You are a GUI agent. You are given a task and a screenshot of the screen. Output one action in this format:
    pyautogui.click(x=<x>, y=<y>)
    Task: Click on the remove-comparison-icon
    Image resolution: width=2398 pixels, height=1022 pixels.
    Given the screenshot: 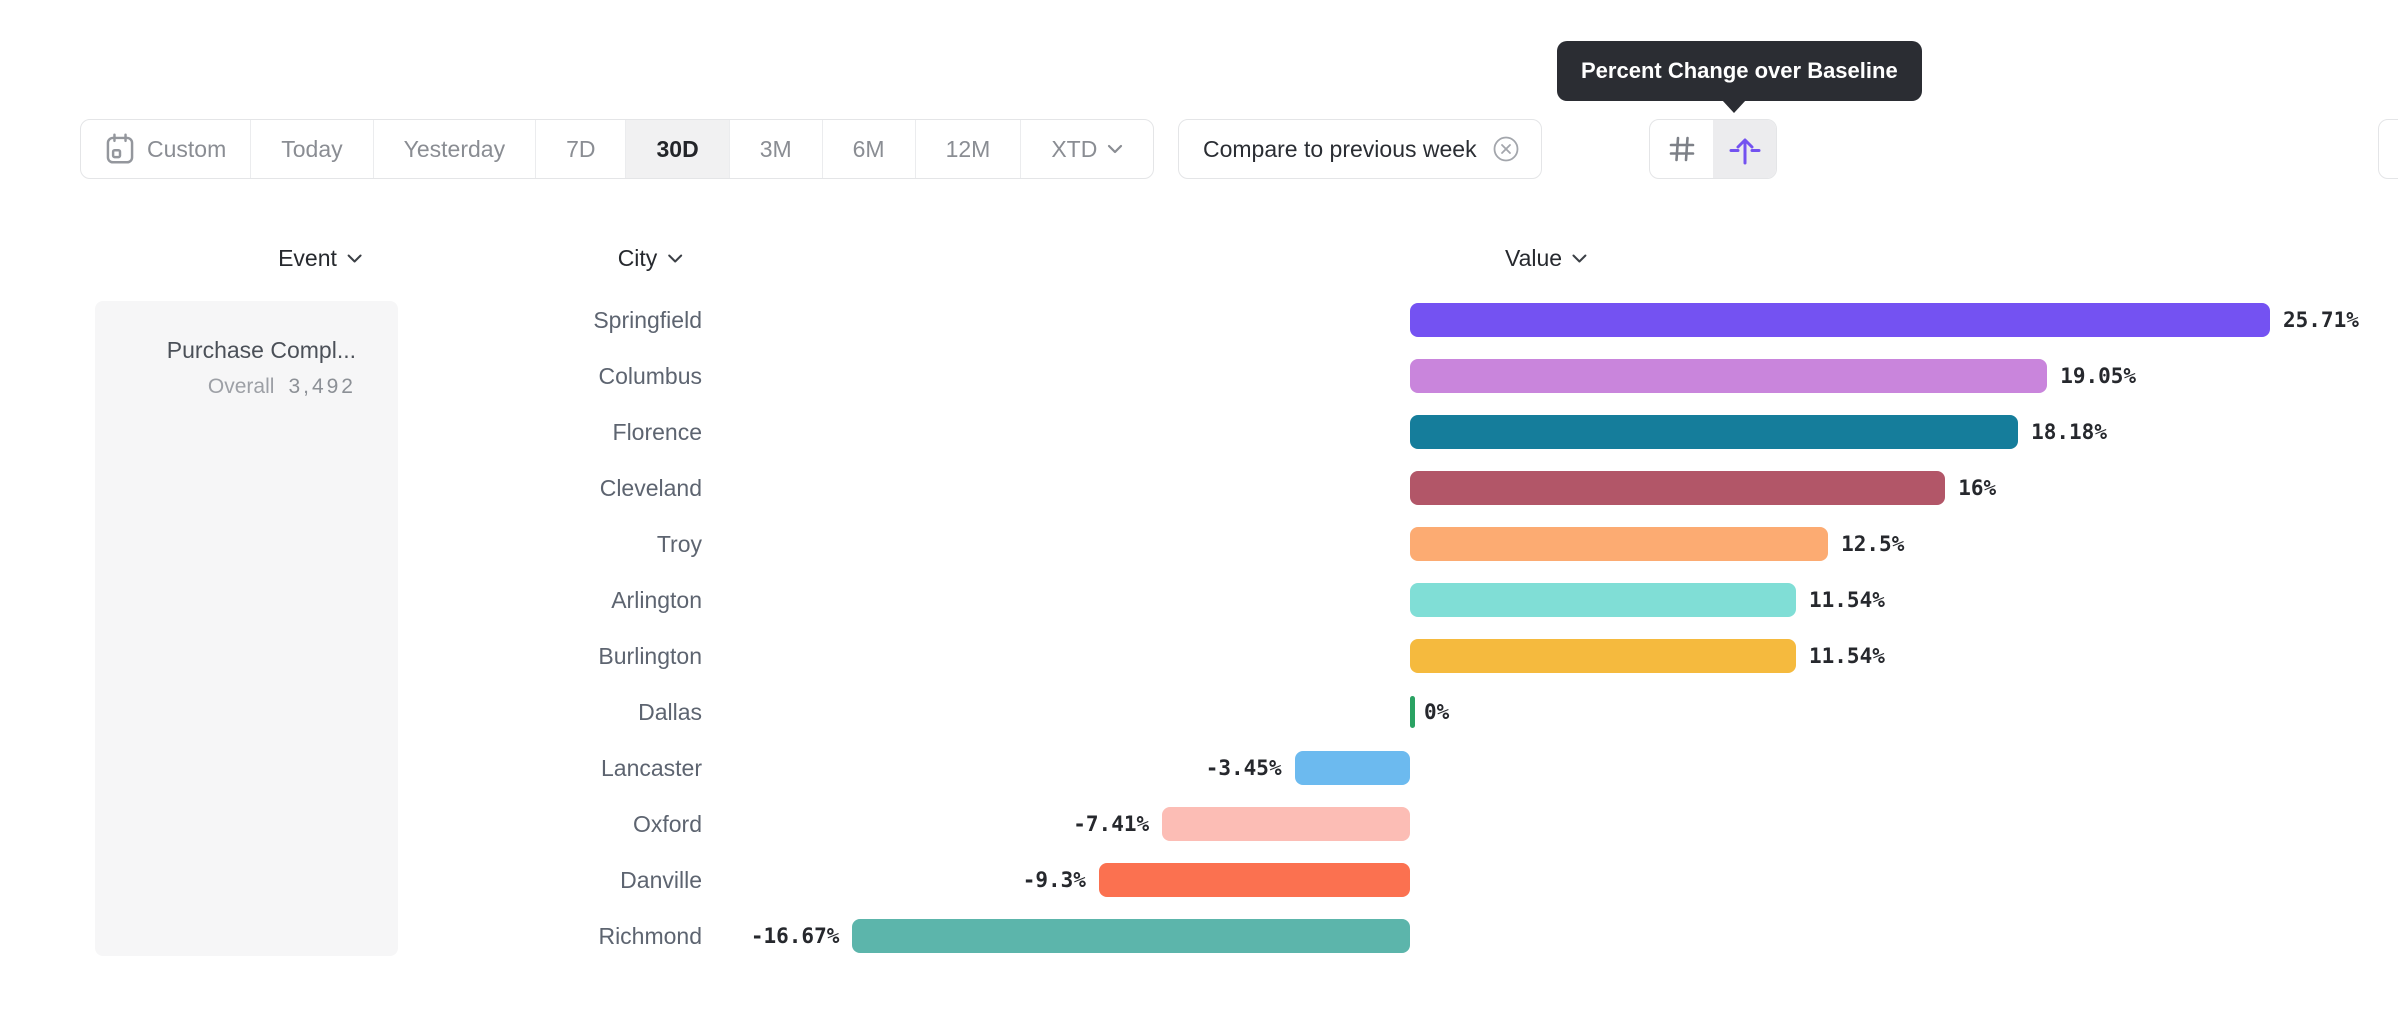 What is the action you would take?
    pyautogui.click(x=1506, y=149)
    